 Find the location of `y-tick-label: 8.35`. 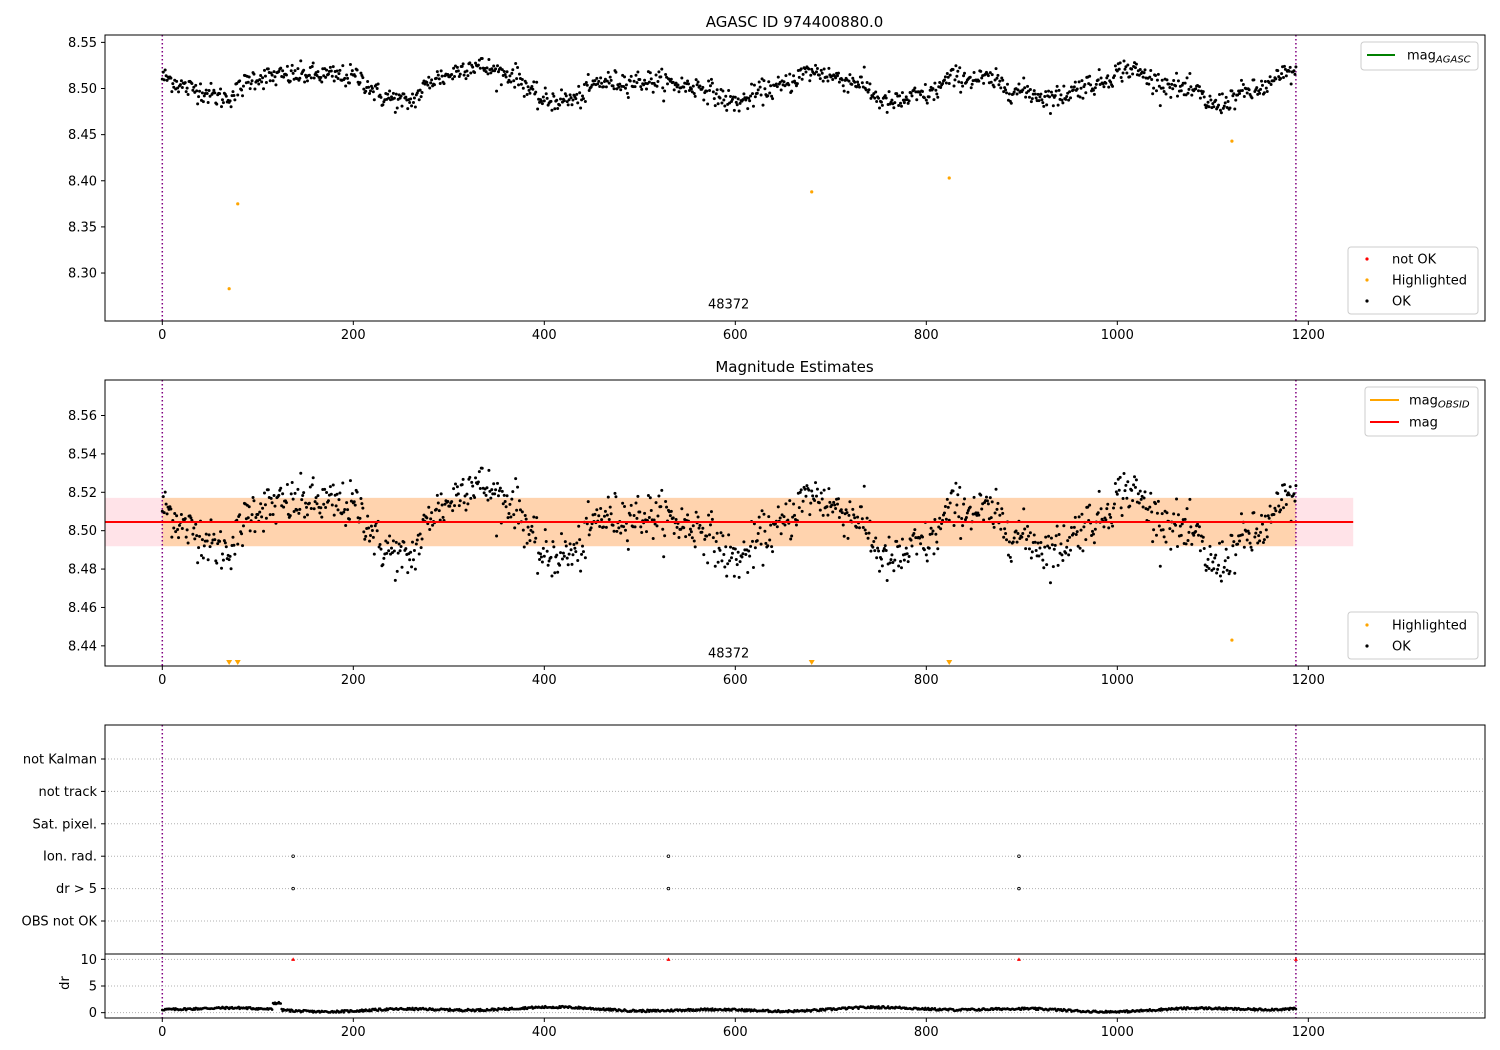

y-tick-label: 8.35 is located at coordinates (82, 227).